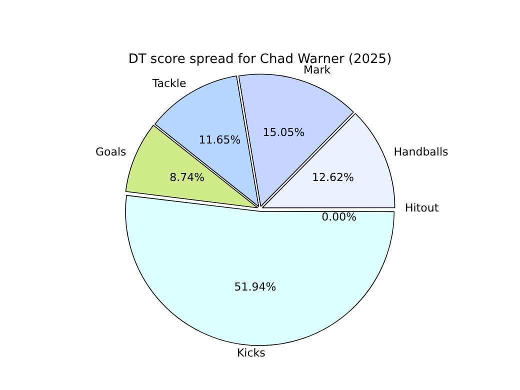  I want to click on slice-label: Goals, so click(111, 152).